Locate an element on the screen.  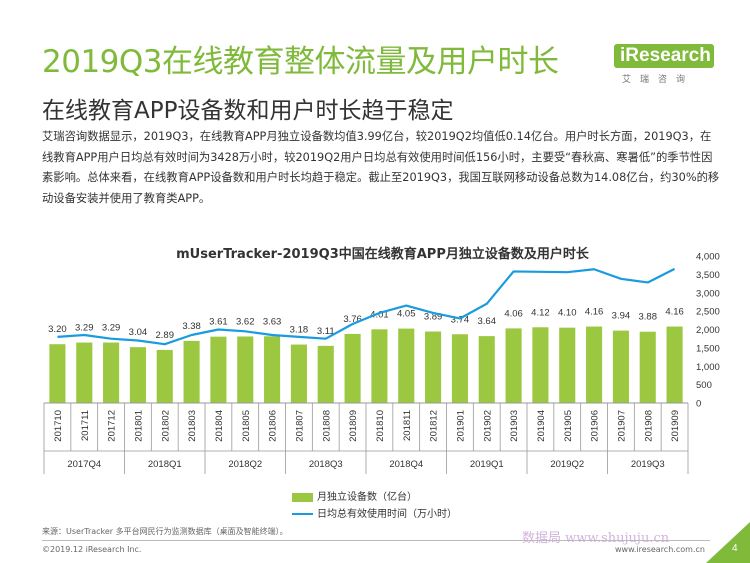
group-label-2019Q1: 2019Q1 is located at coordinates (487, 464).